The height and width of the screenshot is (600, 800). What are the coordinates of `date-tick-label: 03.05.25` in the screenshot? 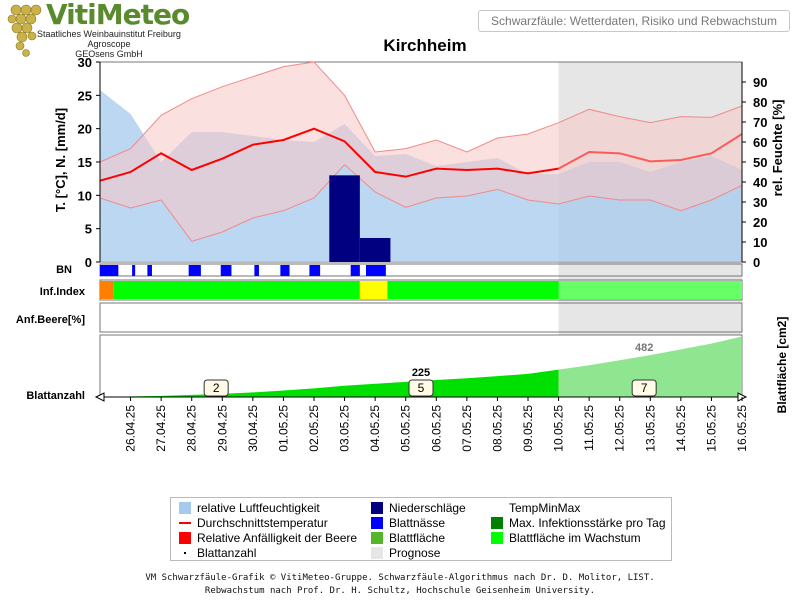 It's located at (345, 428).